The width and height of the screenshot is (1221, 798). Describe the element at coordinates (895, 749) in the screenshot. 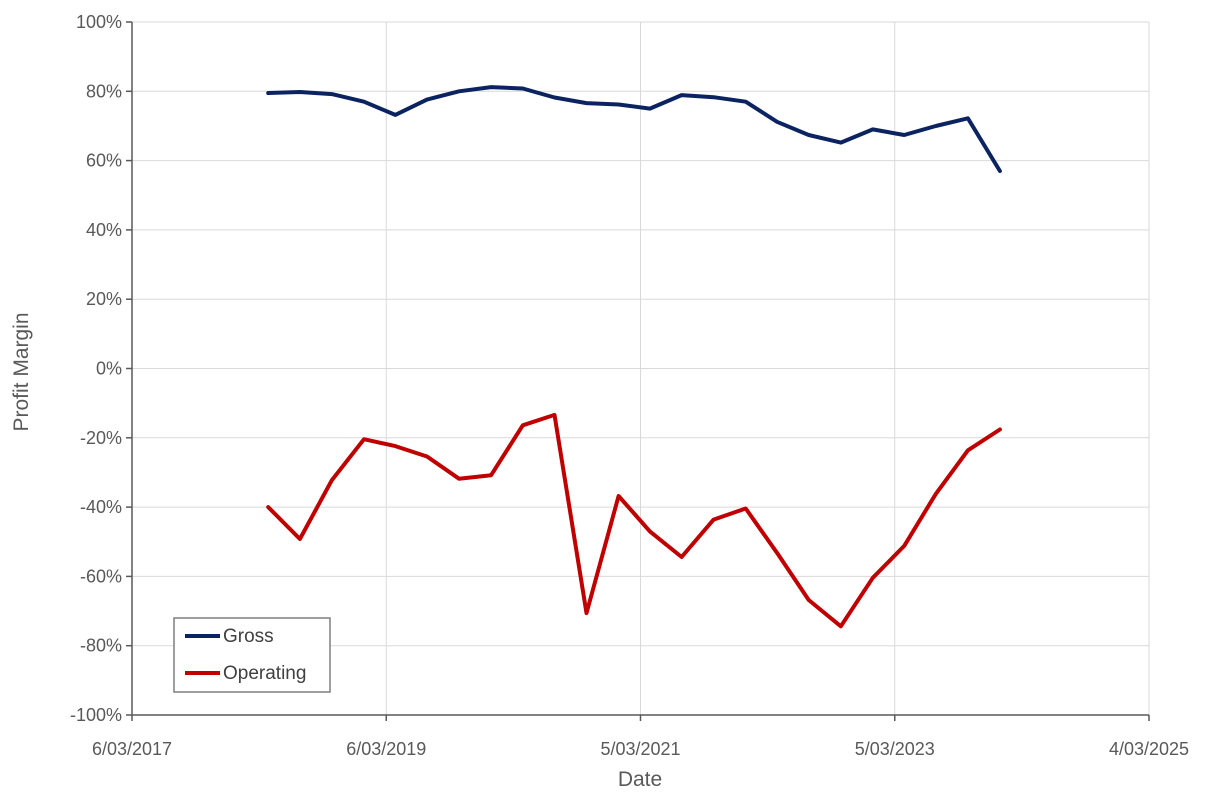

I see `x-tick-label: 5/03/2023` at that location.